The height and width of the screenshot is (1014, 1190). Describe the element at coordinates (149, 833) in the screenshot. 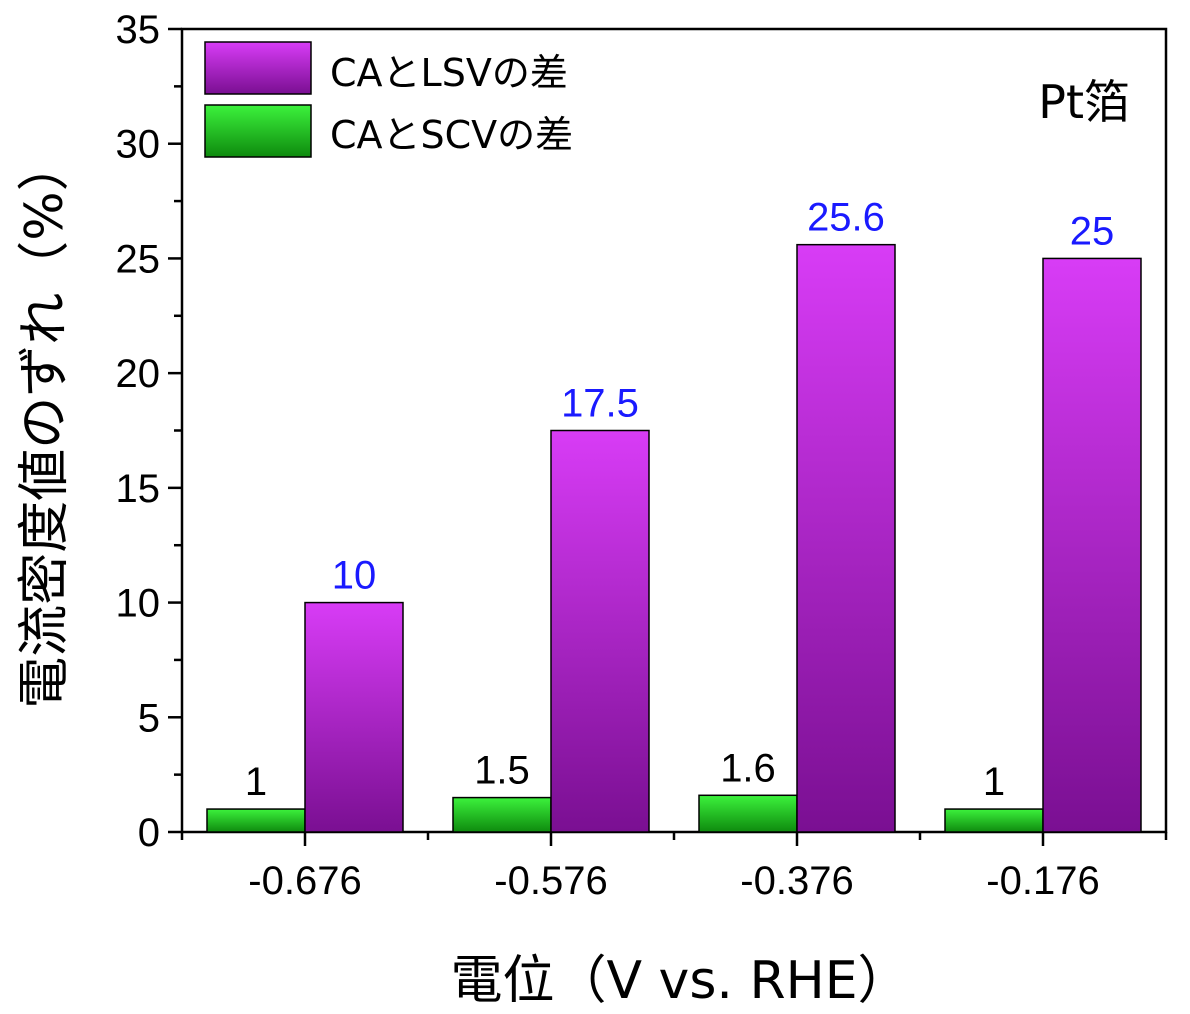

I see `y-tick-label: 0` at that location.